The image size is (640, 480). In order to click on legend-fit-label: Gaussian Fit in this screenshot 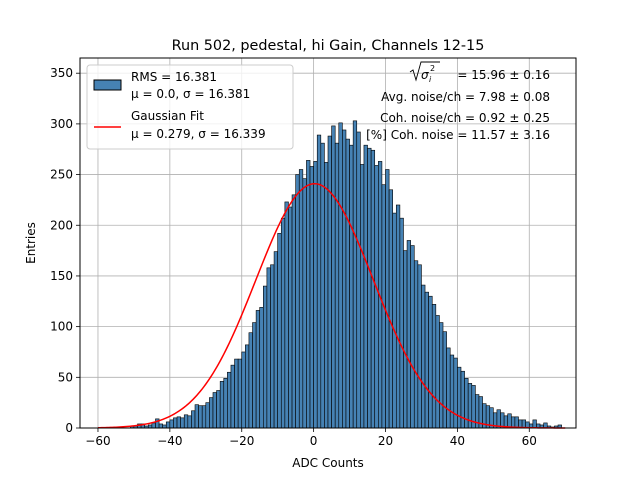, I will do `click(167, 116)`.